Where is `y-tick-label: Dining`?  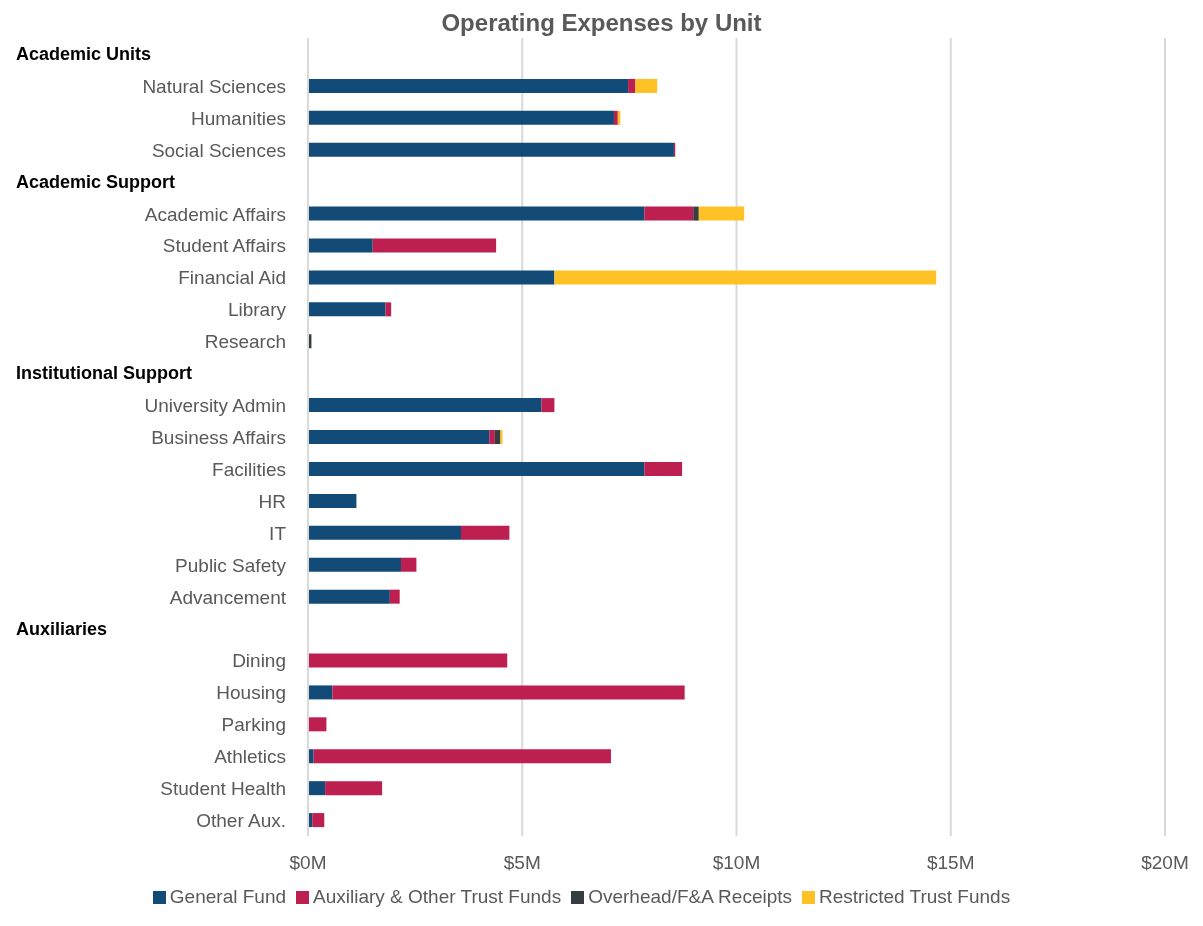 y-tick-label: Dining is located at coordinates (259, 661).